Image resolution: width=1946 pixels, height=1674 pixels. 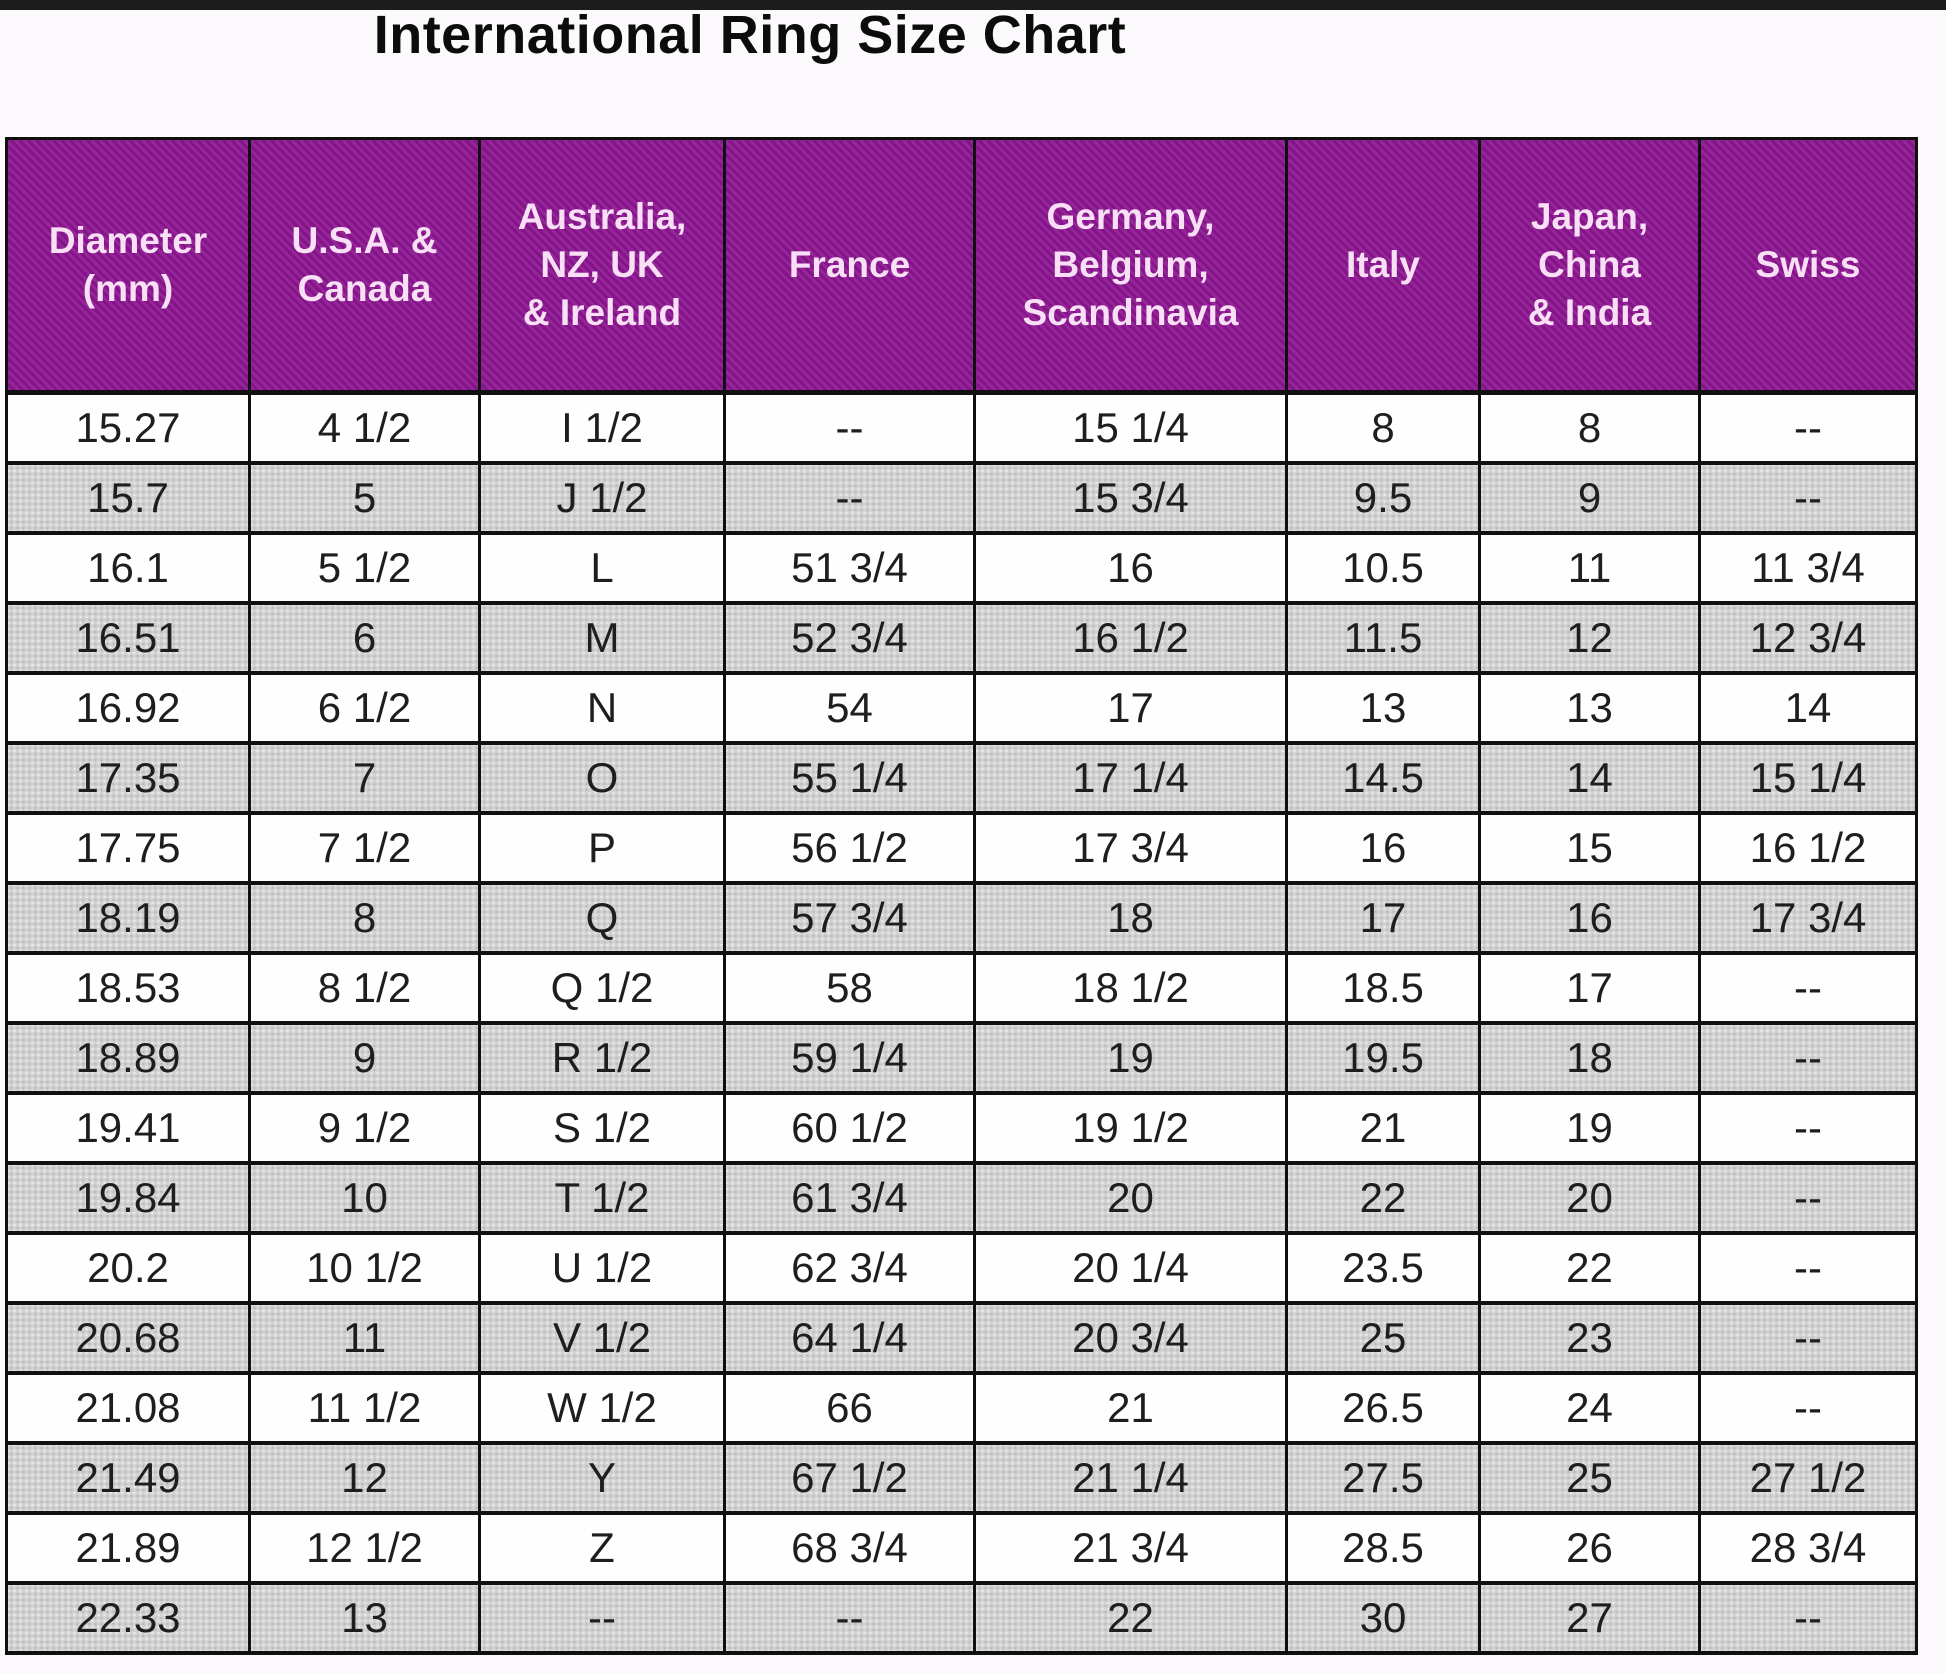 What do you see at coordinates (849, 848) in the screenshot?
I see `table-cell: 56 1/2` at bounding box center [849, 848].